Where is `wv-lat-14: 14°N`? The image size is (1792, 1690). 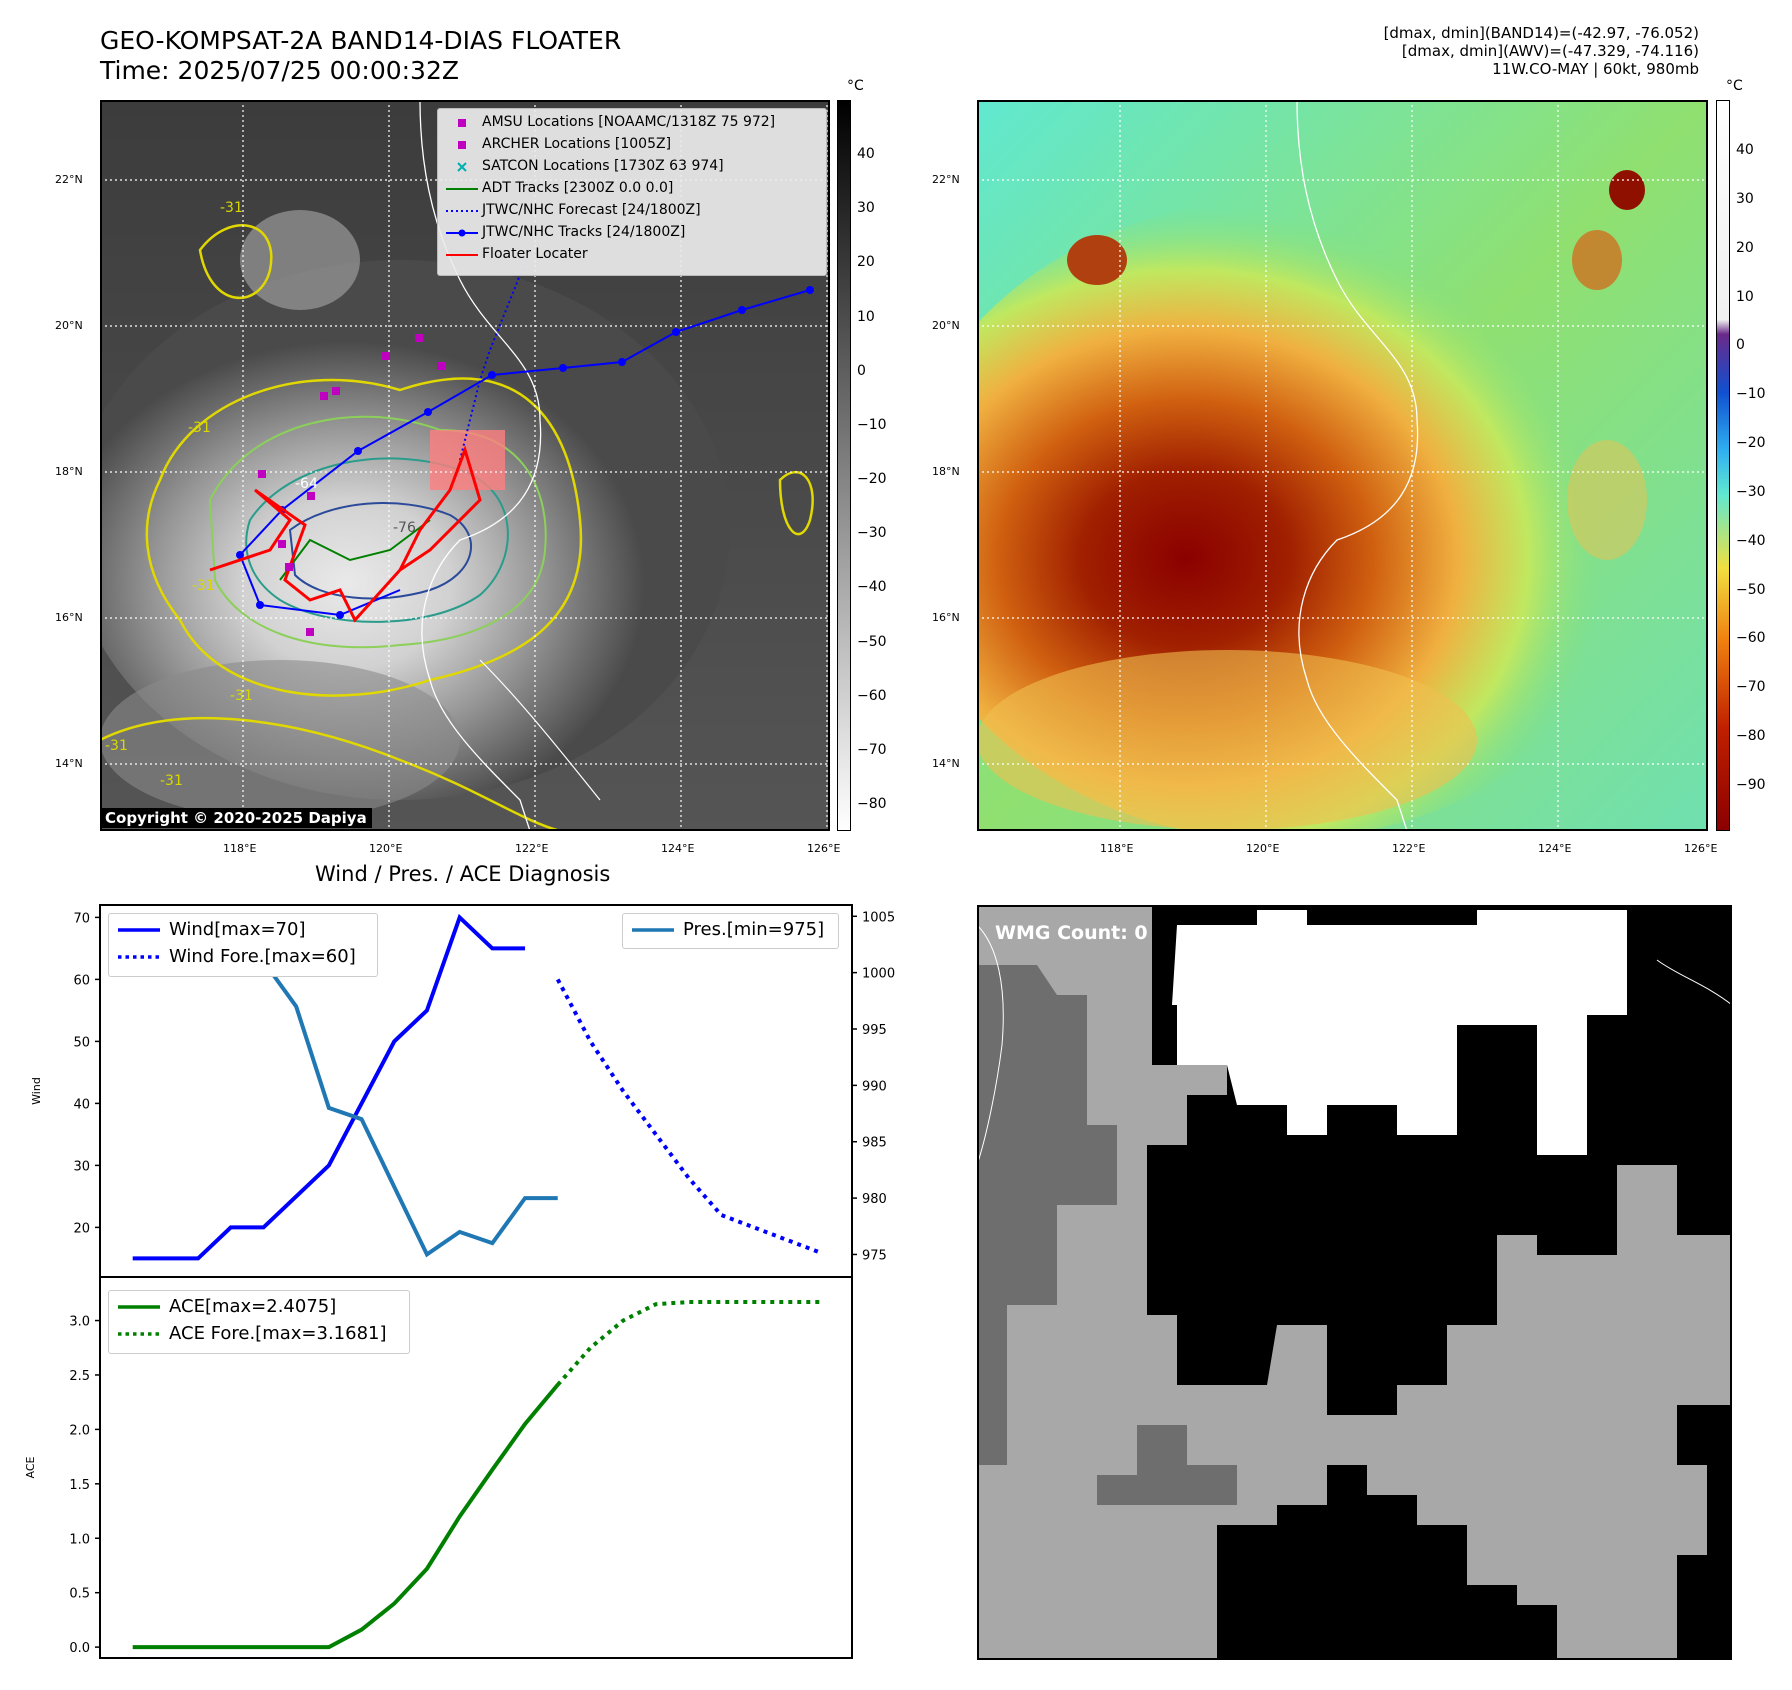 wv-lat-14: 14°N is located at coordinates (946, 763).